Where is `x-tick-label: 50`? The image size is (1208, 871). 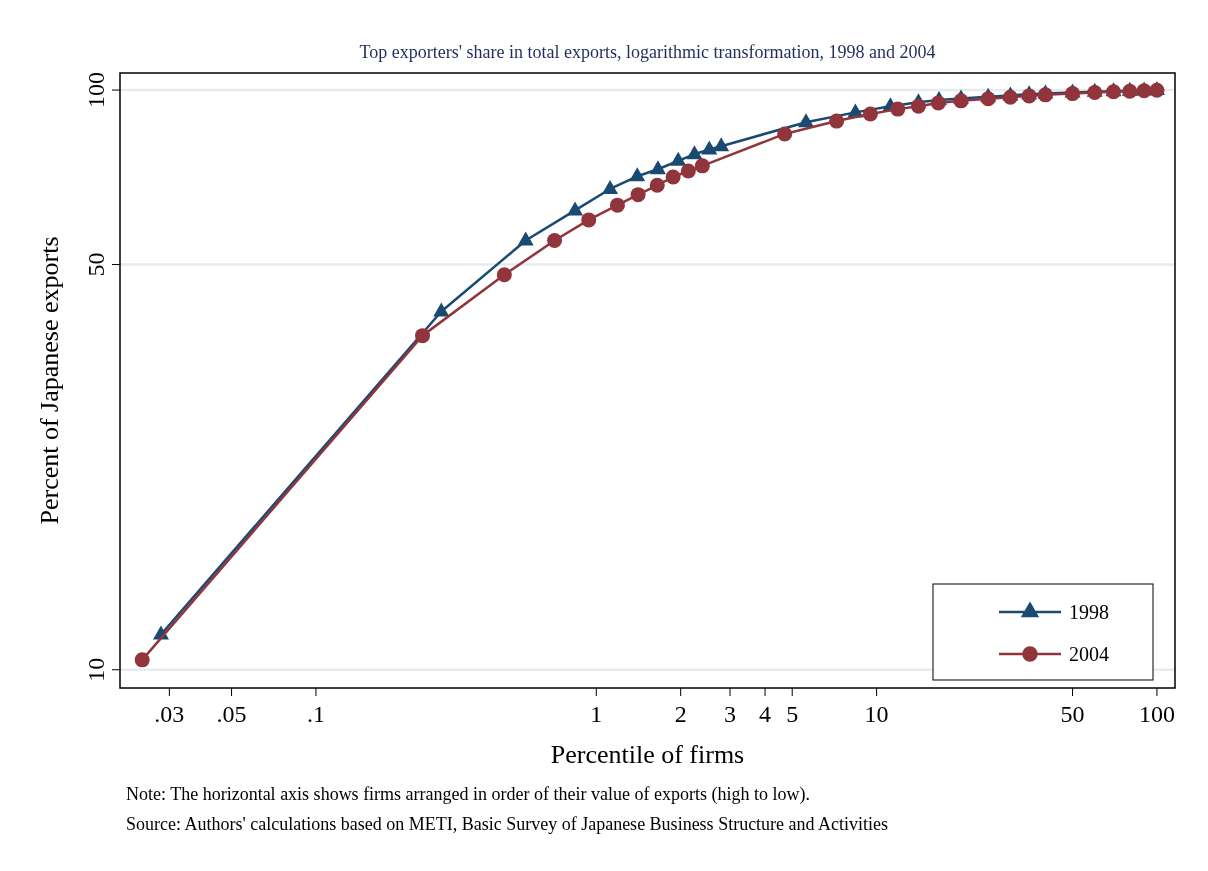 x-tick-label: 50 is located at coordinates (1072, 714).